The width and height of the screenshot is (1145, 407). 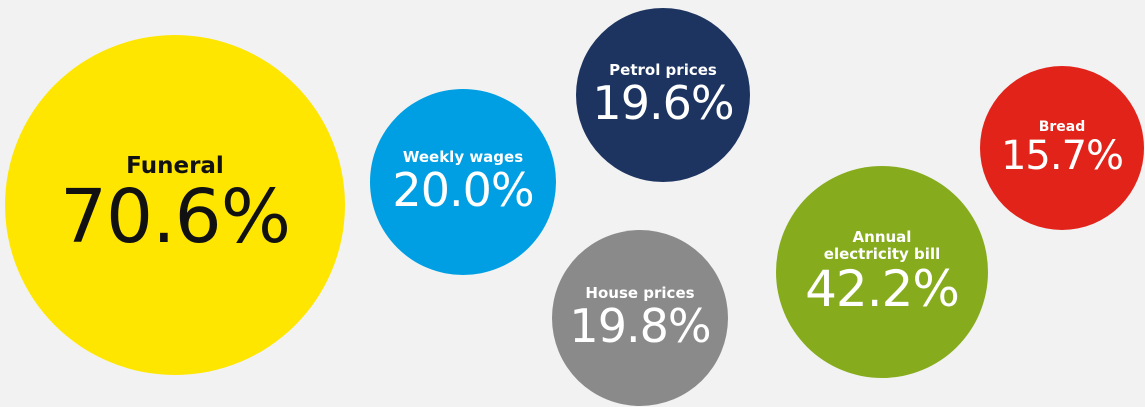 What do you see at coordinates (640, 326) in the screenshot?
I see `bubble-value: 19.8%` at bounding box center [640, 326].